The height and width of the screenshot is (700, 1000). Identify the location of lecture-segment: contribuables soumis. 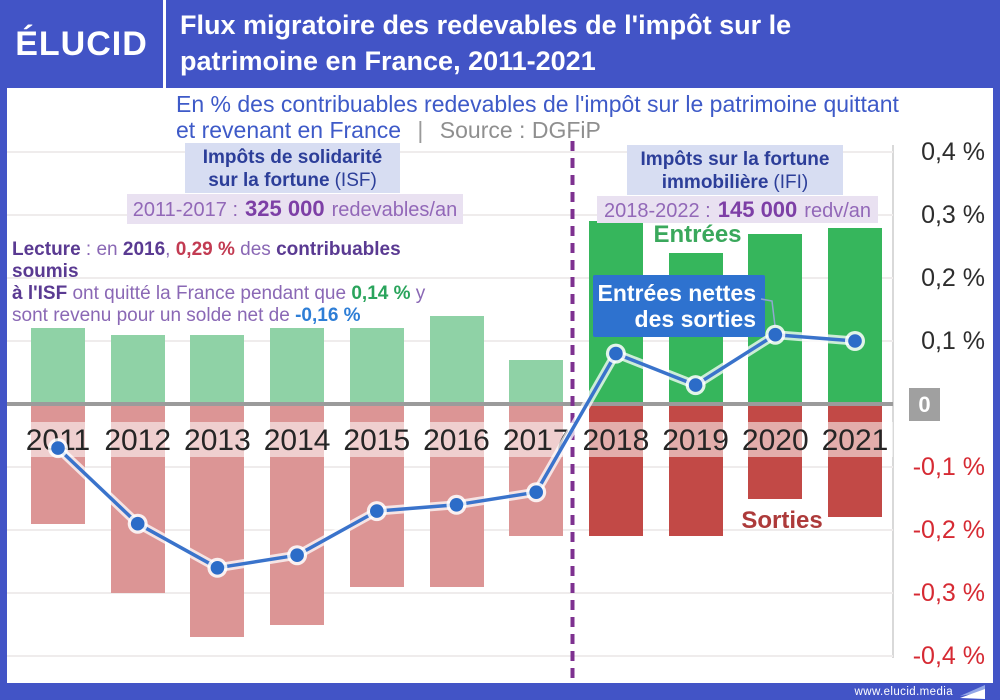
(206, 260).